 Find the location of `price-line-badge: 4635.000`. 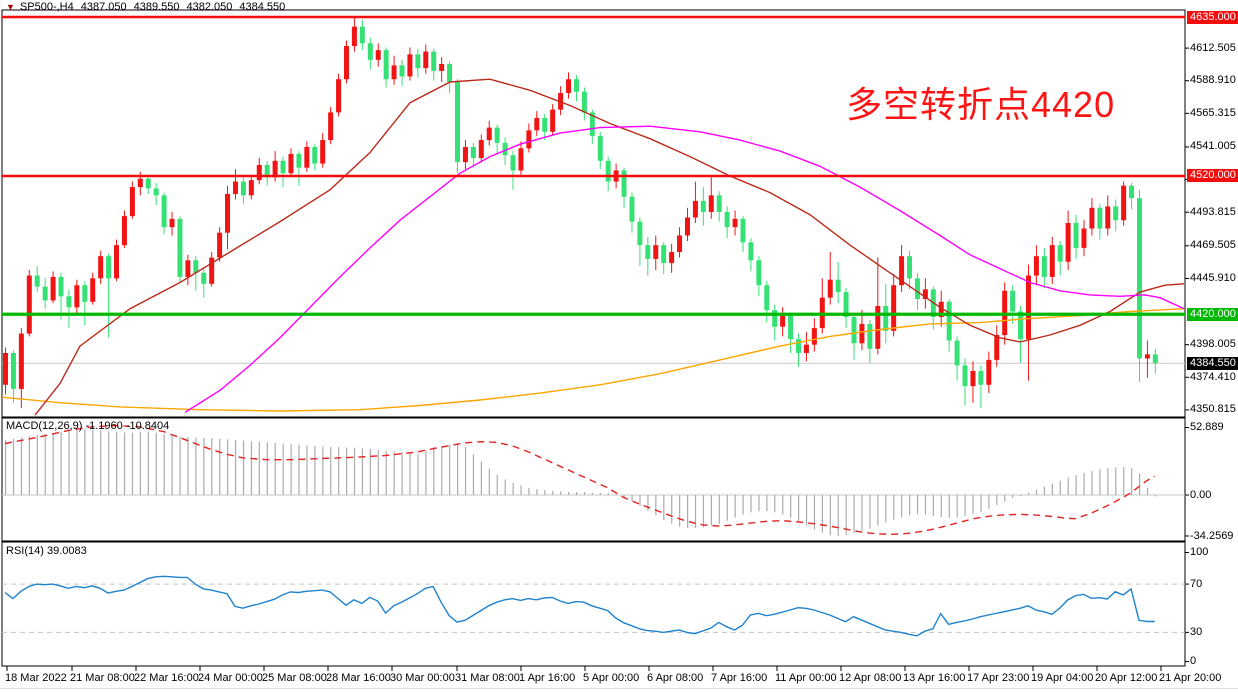

price-line-badge: 4635.000 is located at coordinates (1212, 17).